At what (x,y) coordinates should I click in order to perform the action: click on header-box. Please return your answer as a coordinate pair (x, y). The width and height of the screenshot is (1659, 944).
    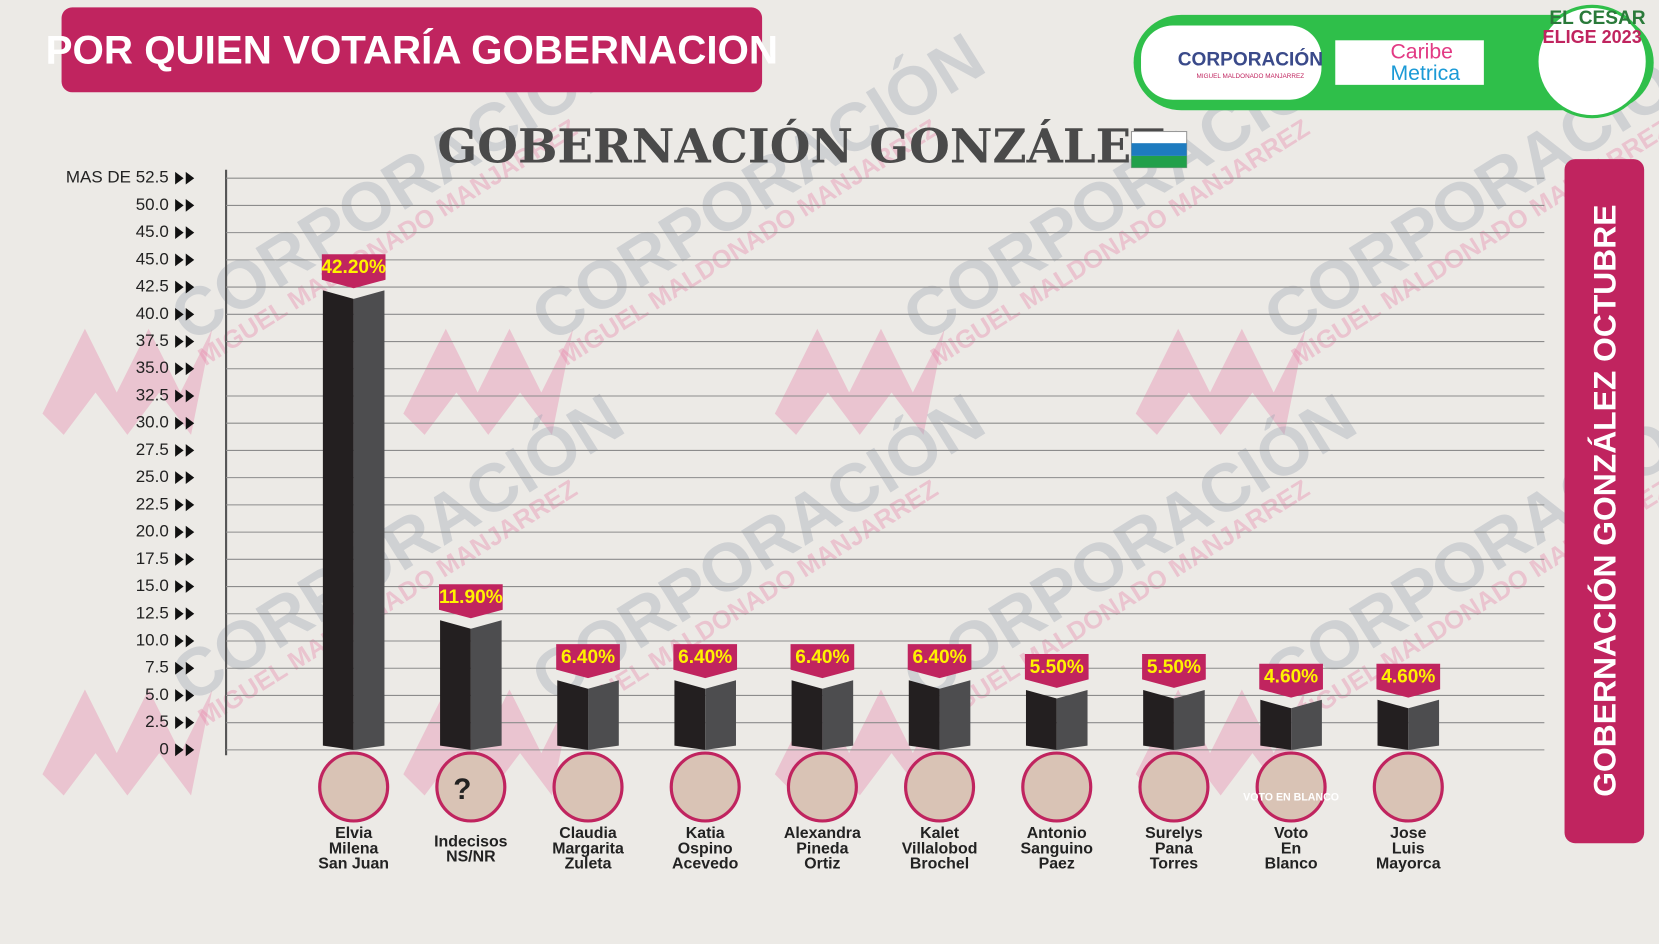
    Looking at the image, I should click on (412, 50).